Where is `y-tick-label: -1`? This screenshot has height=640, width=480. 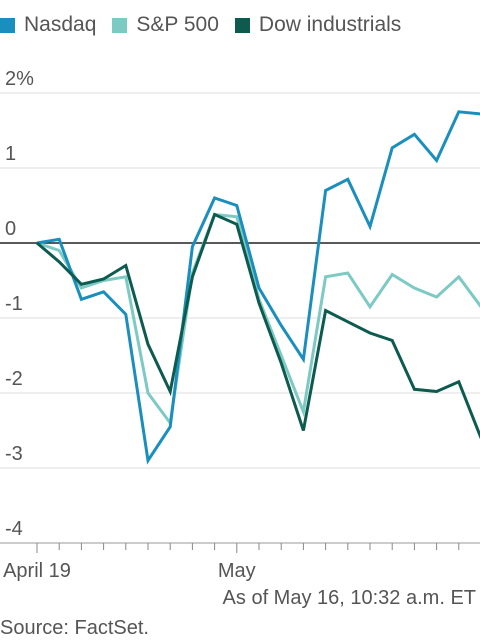
y-tick-label: -1 is located at coordinates (14, 304).